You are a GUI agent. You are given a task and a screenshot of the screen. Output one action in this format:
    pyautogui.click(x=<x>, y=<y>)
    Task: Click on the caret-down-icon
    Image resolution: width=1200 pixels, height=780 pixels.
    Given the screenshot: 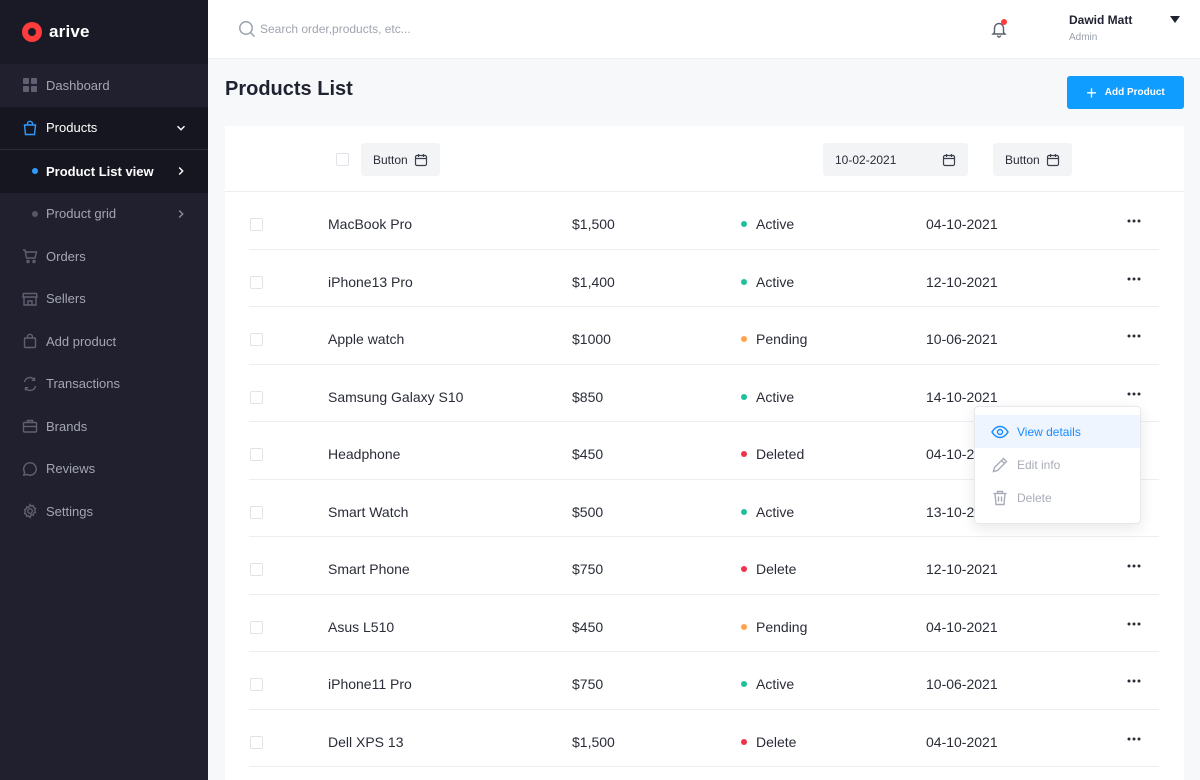 What is the action you would take?
    pyautogui.click(x=1175, y=20)
    